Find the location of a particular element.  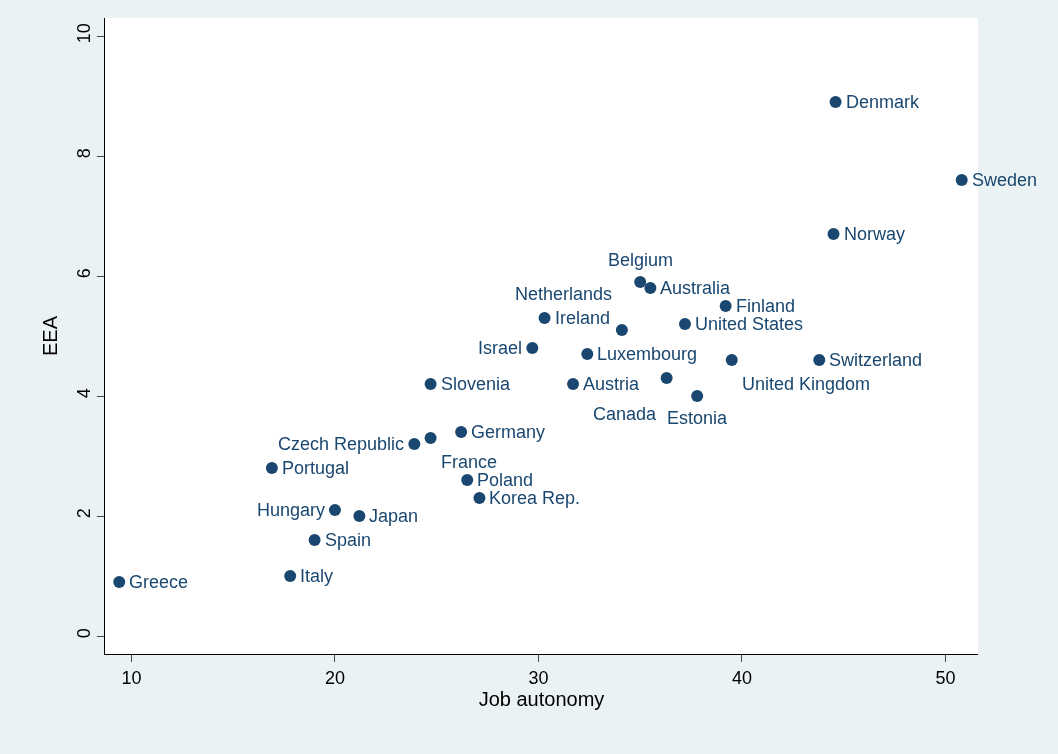

annotation: Belgium is located at coordinates (641, 260).